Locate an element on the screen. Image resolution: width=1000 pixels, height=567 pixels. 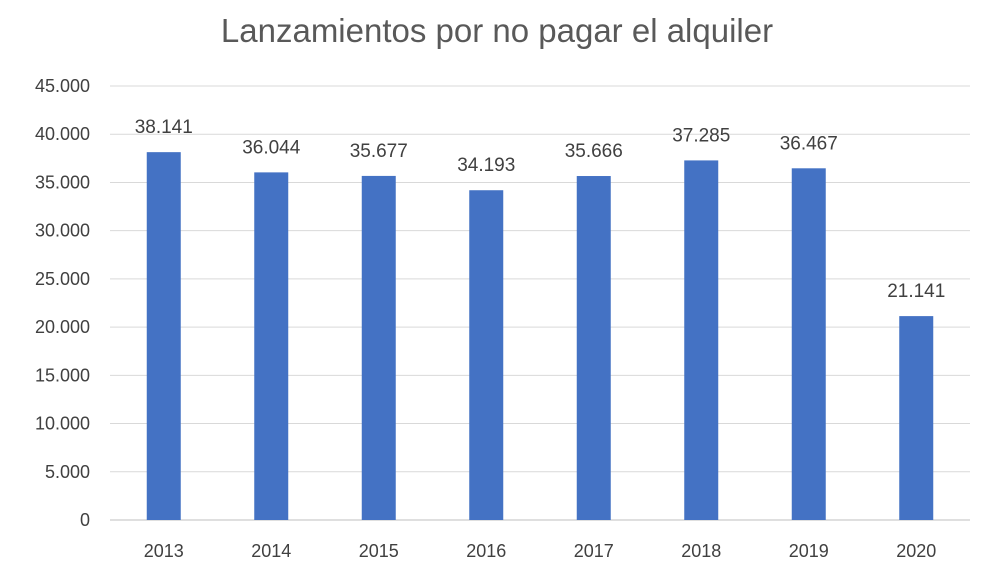
x-tick-label: 2014 is located at coordinates (271, 551).